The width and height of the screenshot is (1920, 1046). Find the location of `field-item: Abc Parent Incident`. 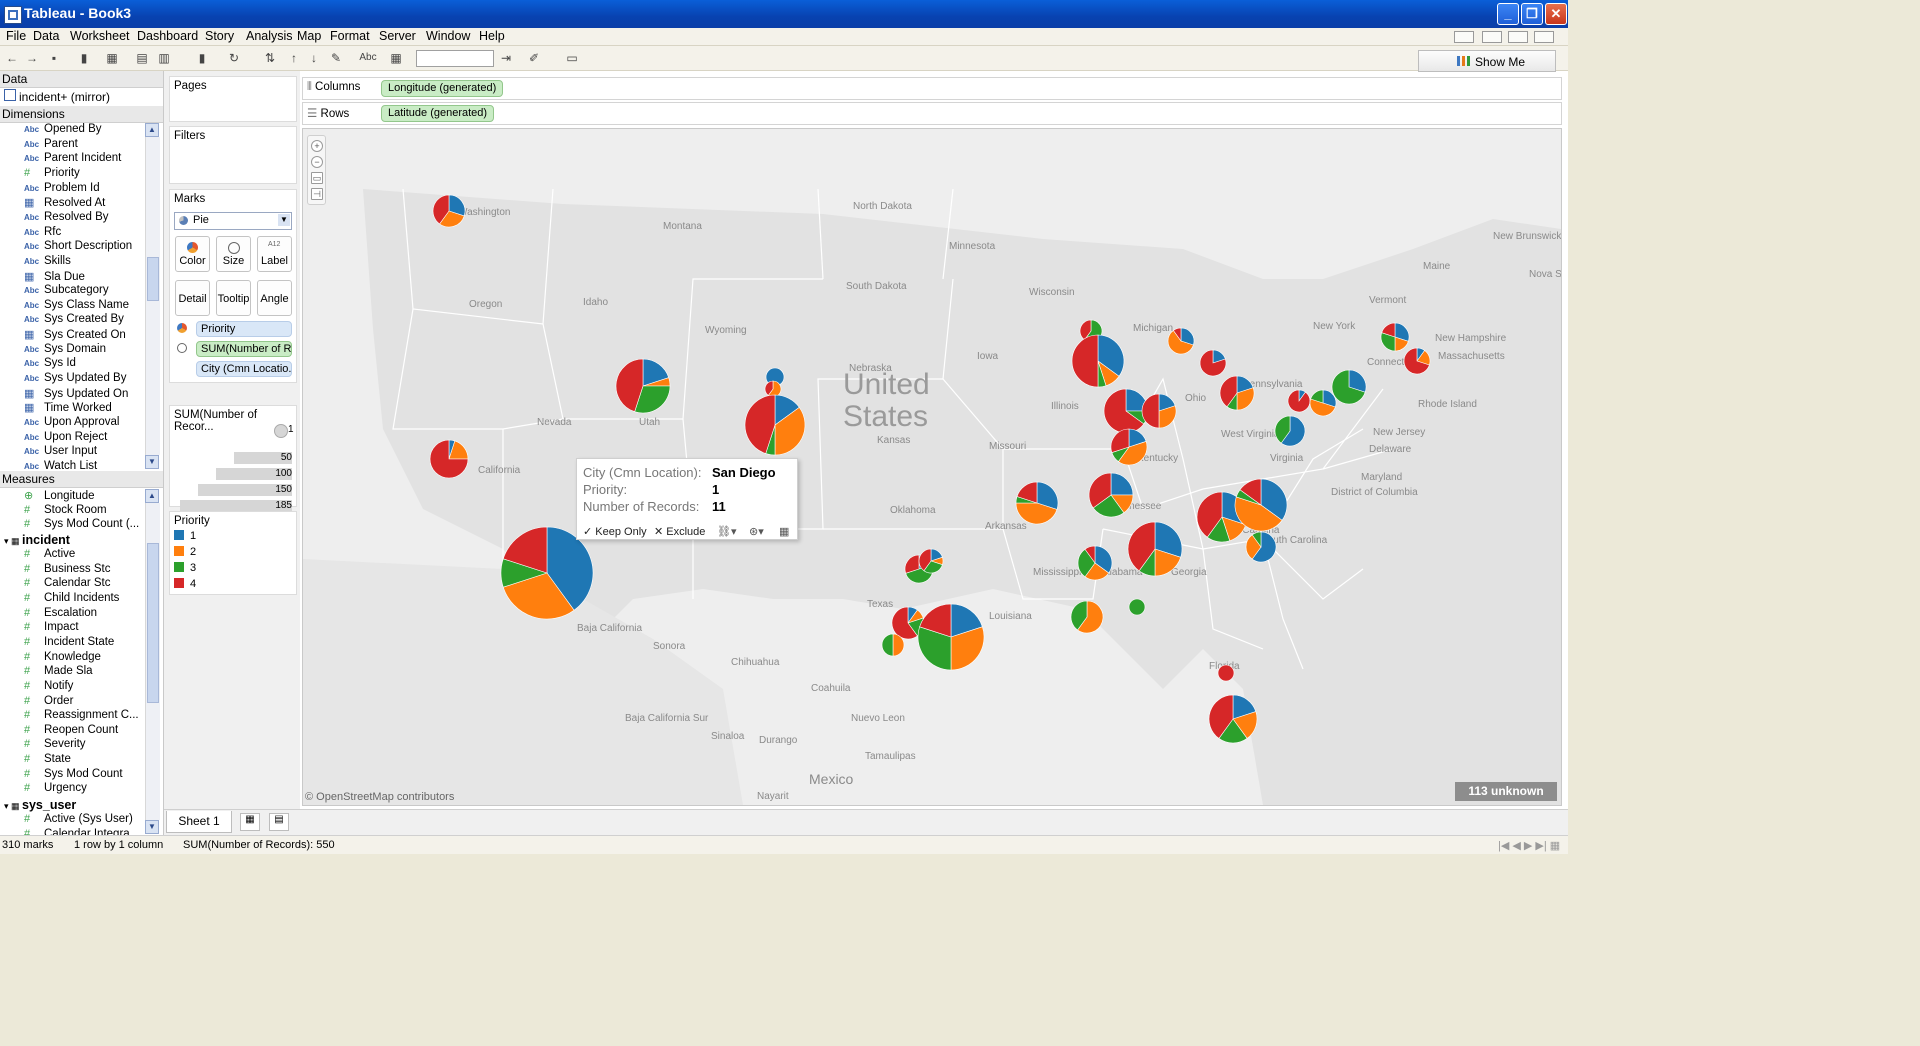

field-item: Abc Parent Incident is located at coordinates (72, 159).